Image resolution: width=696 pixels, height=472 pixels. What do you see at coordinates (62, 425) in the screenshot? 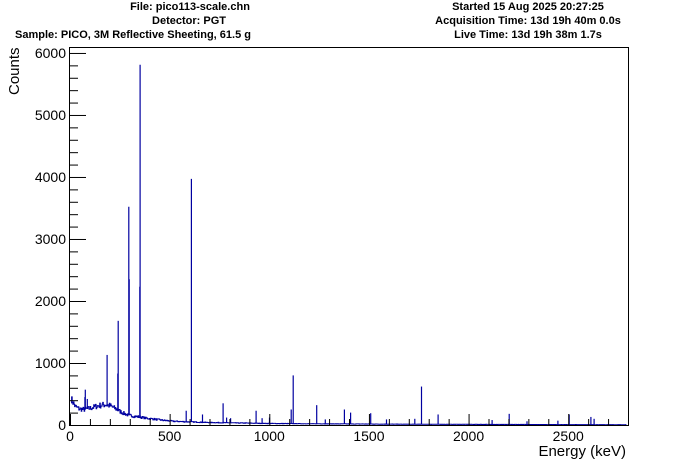
I see `y-tick-label: 0` at bounding box center [62, 425].